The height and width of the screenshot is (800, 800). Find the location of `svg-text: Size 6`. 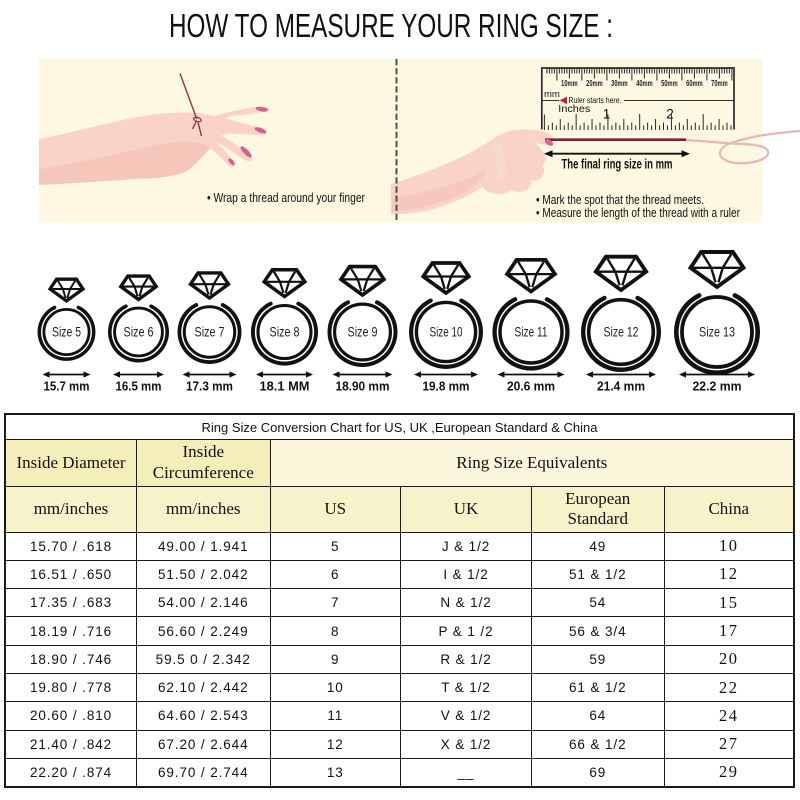

svg-text: Size 6 is located at coordinates (139, 332).